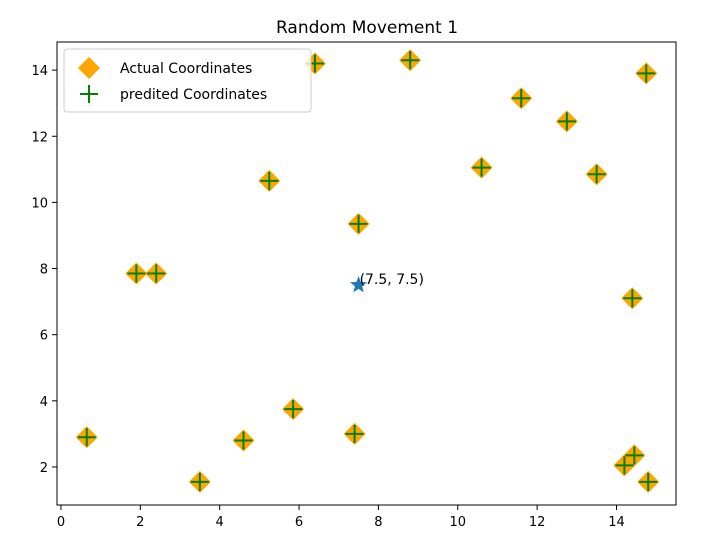  What do you see at coordinates (359, 284) in the screenshot?
I see `start-point` at bounding box center [359, 284].